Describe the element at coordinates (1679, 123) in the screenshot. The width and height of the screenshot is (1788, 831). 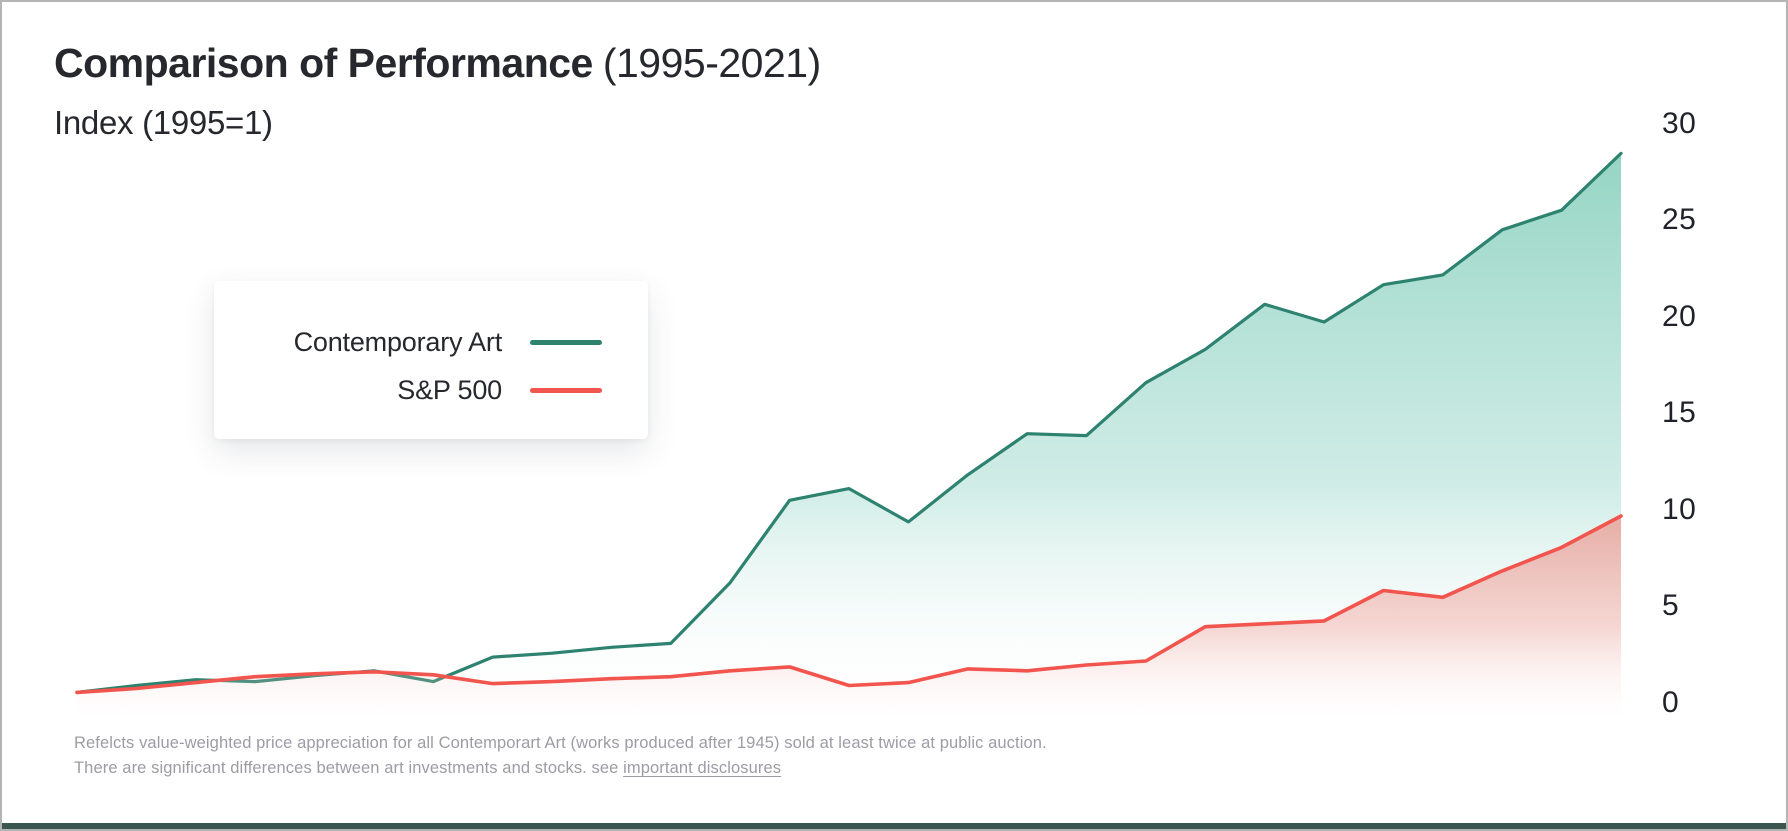
I see `y-tick-label: 30` at that location.